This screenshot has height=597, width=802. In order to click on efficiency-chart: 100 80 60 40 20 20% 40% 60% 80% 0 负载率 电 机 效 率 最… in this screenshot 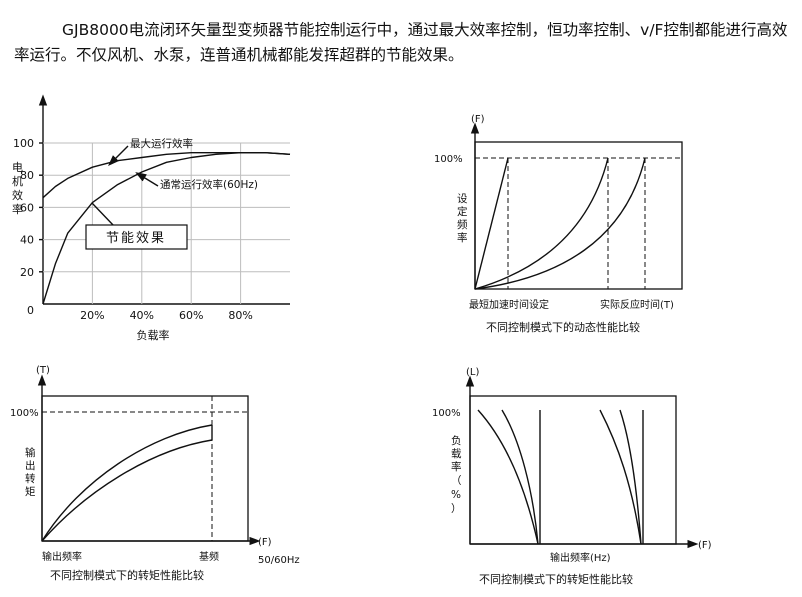, I will do `click(151, 218)`.